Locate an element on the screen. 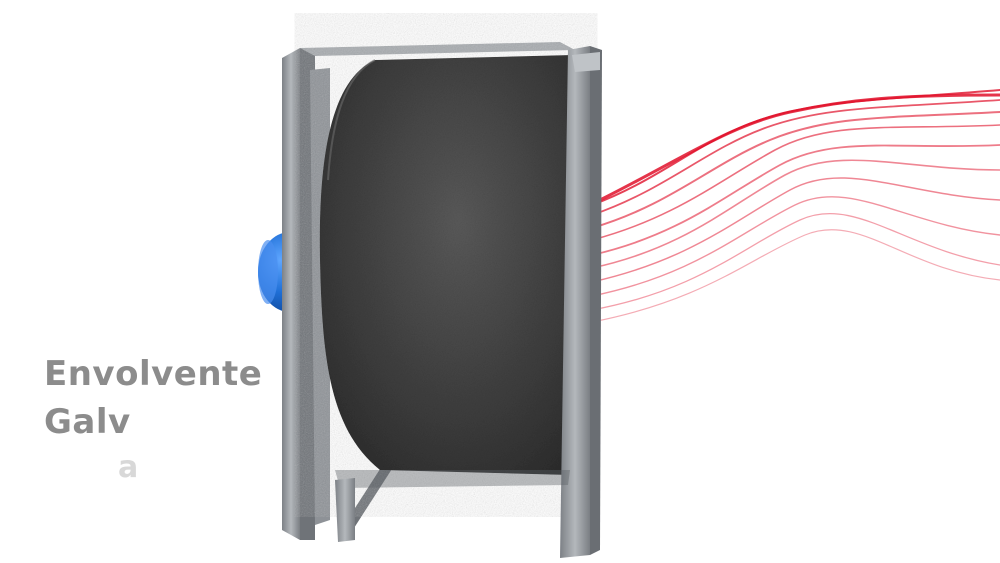 This screenshot has width=1000, height=563. caption-line-1: Envolvente is located at coordinates (153, 374).